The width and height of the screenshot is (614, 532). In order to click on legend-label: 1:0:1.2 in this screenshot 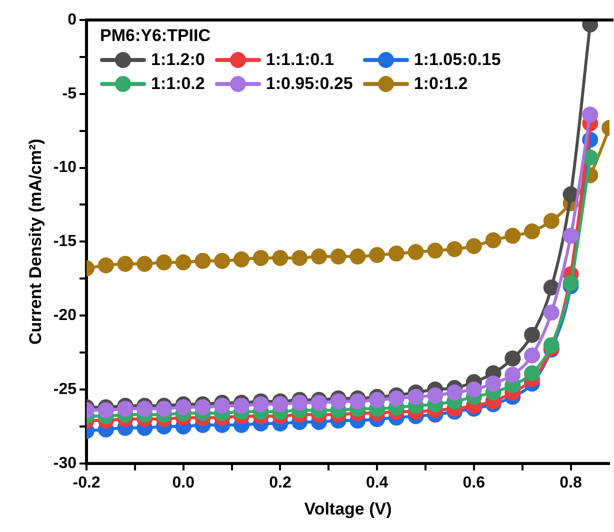, I will do `click(441, 84)`.